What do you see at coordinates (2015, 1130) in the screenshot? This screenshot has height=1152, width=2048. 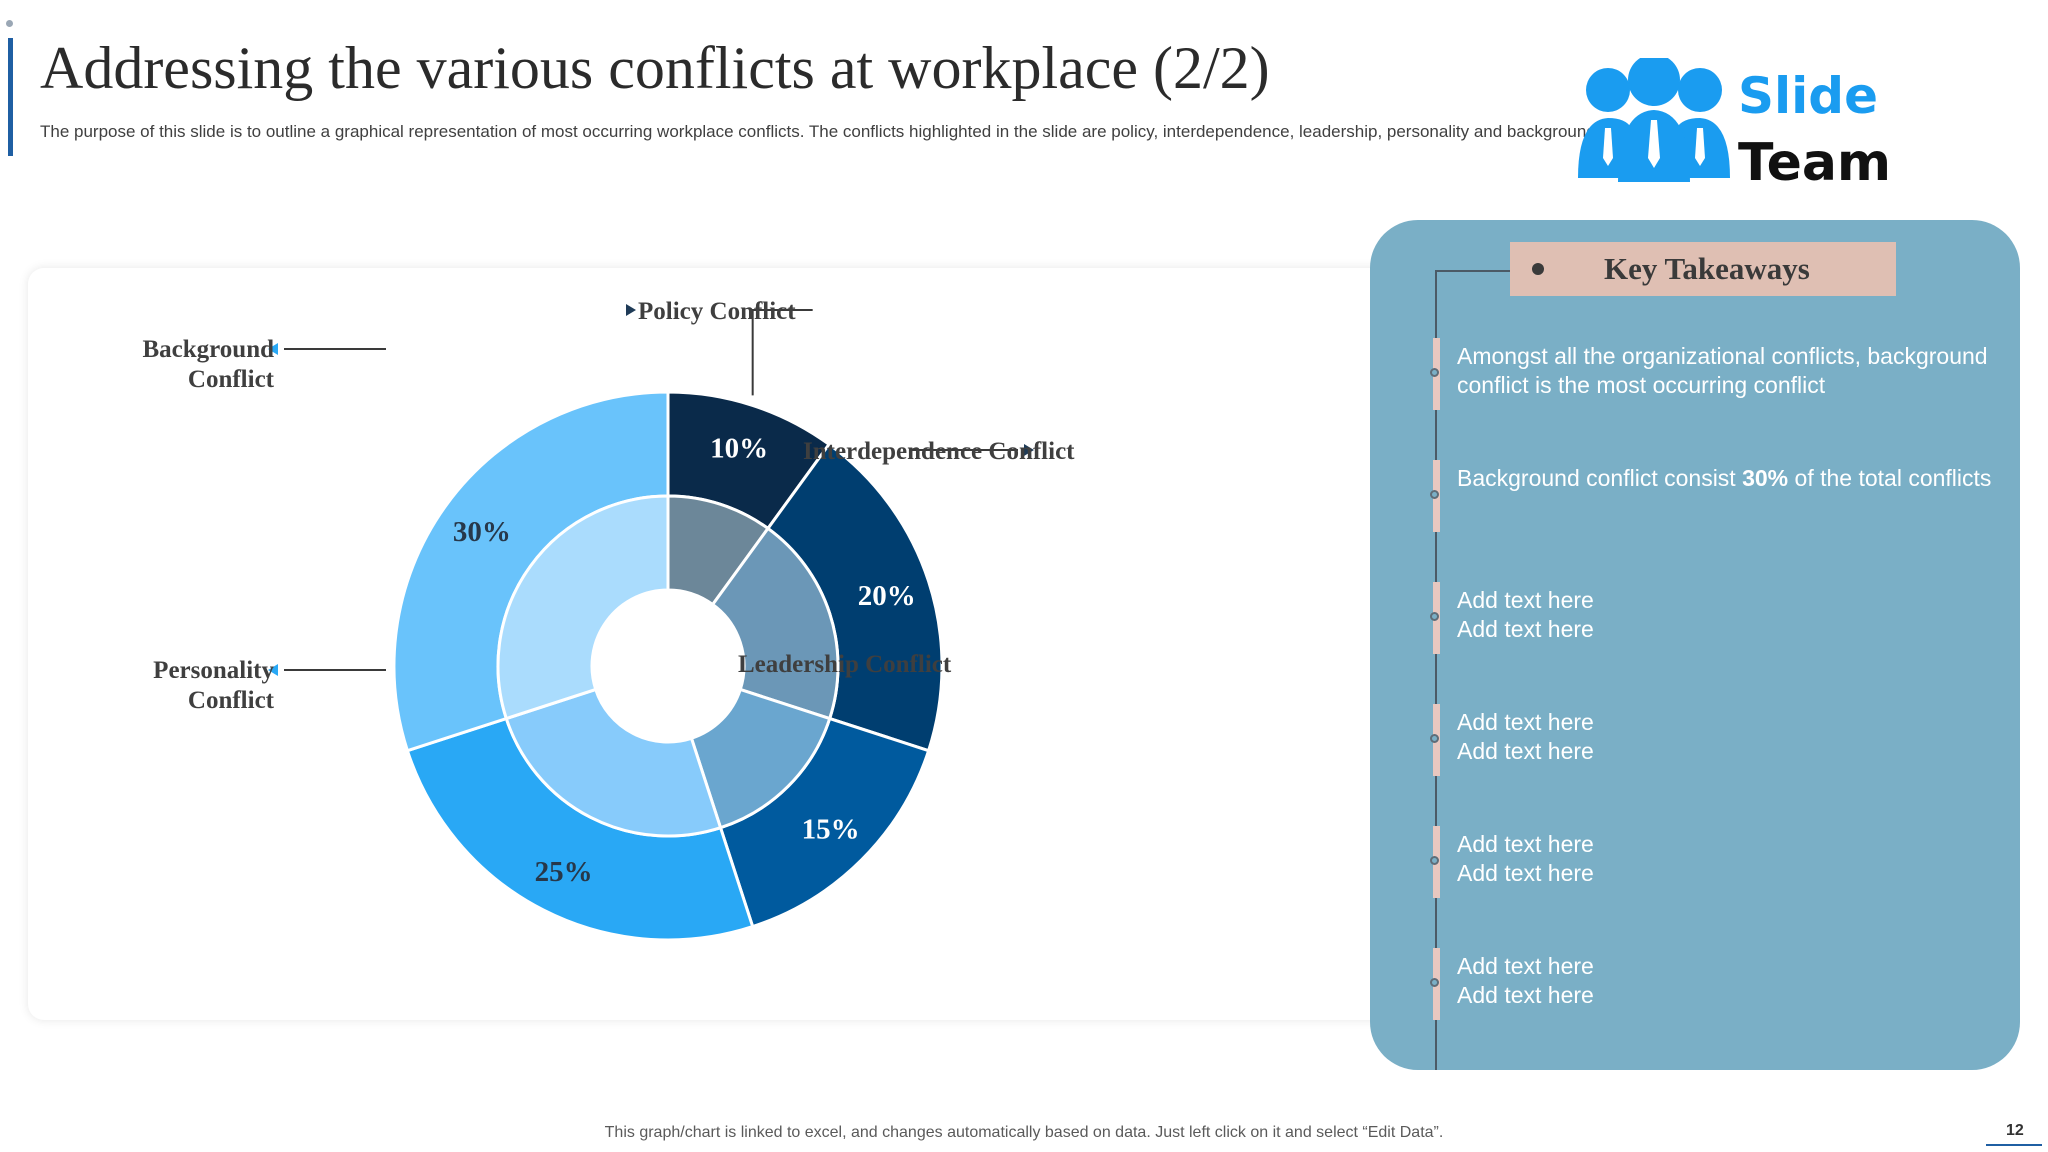 I see `page-number: 12` at bounding box center [2015, 1130].